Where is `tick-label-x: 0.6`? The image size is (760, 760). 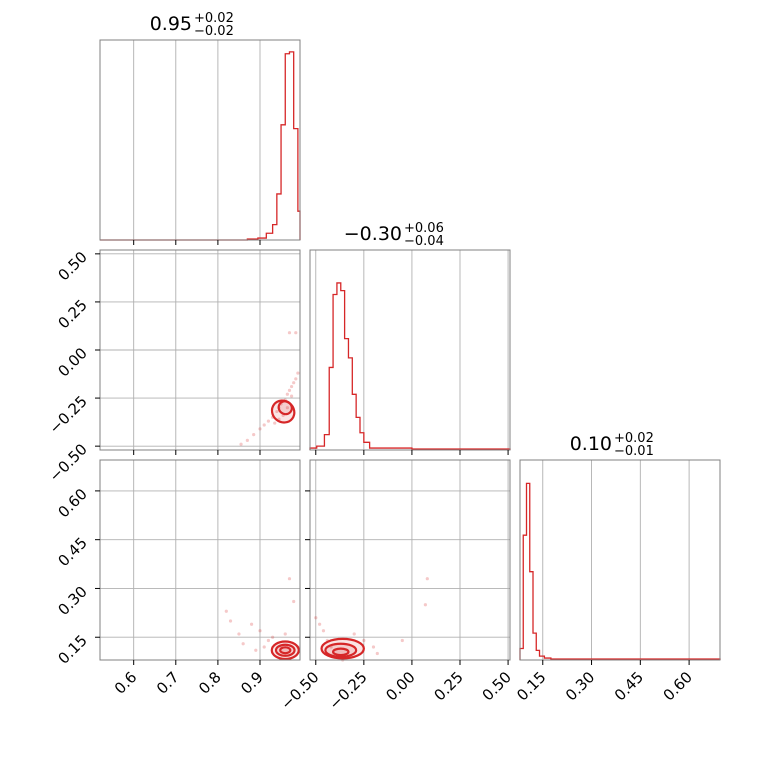
tick-label-x: 0.6 is located at coordinates (126, 683).